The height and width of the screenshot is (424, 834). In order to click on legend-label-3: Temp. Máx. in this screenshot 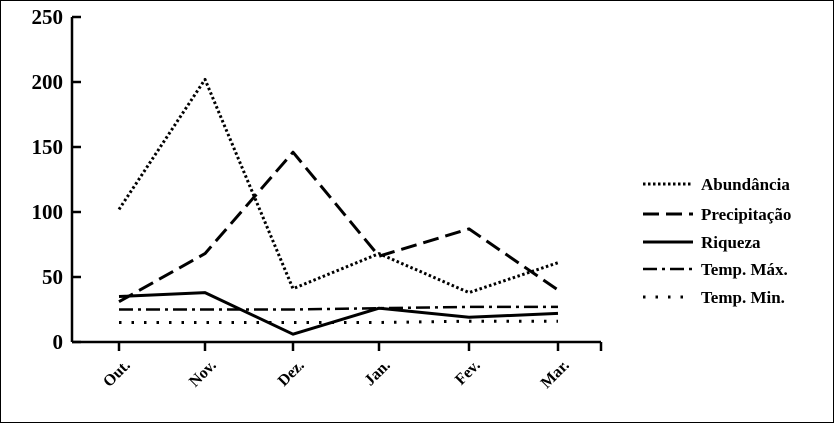, I will do `click(744, 269)`.